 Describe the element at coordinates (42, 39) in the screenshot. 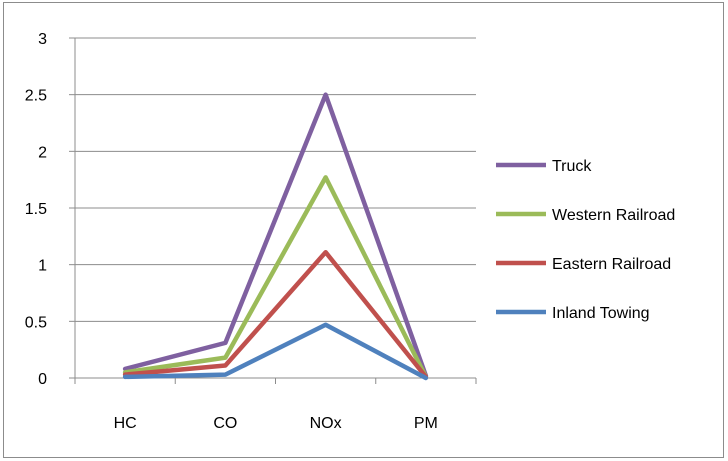

I see `y-tick-label: 3` at that location.